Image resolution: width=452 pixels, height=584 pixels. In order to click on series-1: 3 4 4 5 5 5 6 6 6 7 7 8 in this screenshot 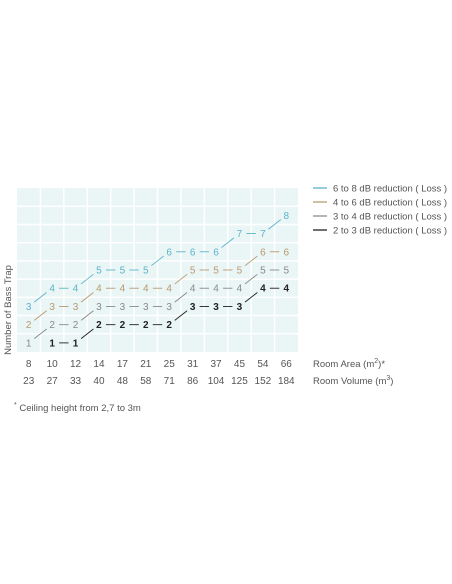, I will do `click(158, 262)`.